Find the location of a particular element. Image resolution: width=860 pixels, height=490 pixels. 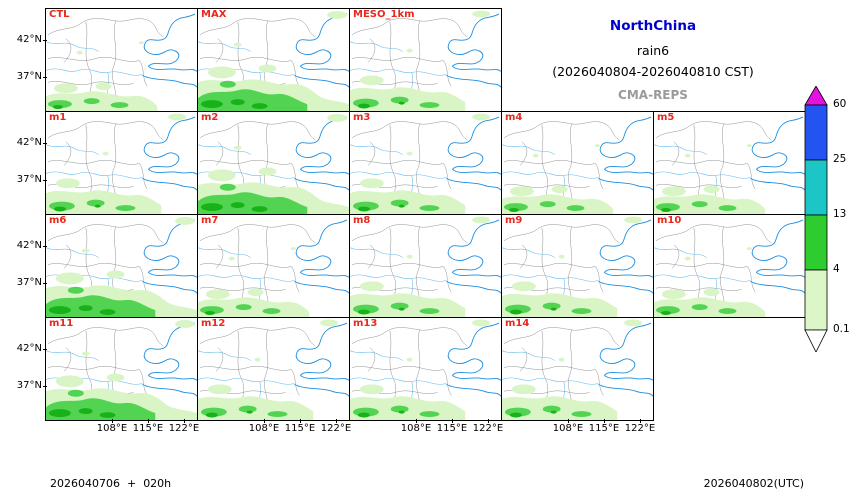

panel-label: m4 is located at coordinates (514, 117).